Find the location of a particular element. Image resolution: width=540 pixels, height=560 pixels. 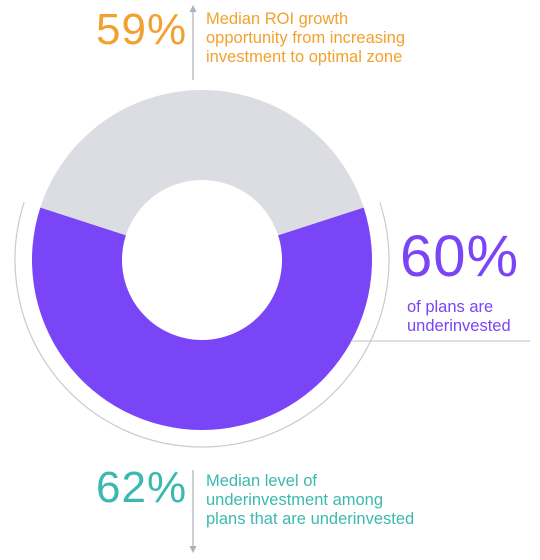

right-stat-value: 60% is located at coordinates (460, 256).